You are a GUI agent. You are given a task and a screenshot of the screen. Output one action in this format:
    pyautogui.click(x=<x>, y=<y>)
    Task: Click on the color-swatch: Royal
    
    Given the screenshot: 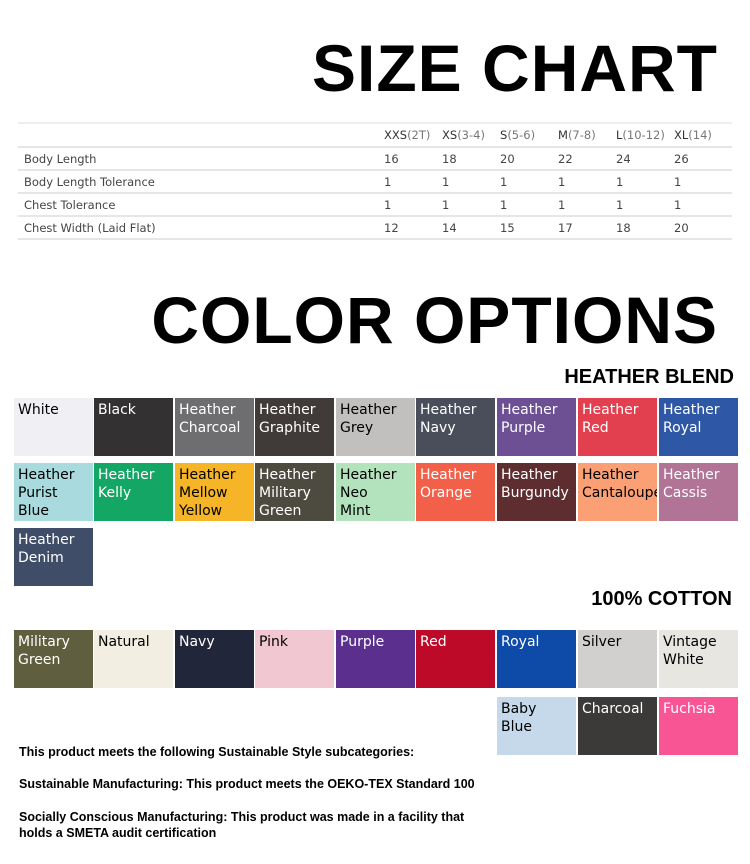 What is the action you would take?
    pyautogui.click(x=536, y=659)
    